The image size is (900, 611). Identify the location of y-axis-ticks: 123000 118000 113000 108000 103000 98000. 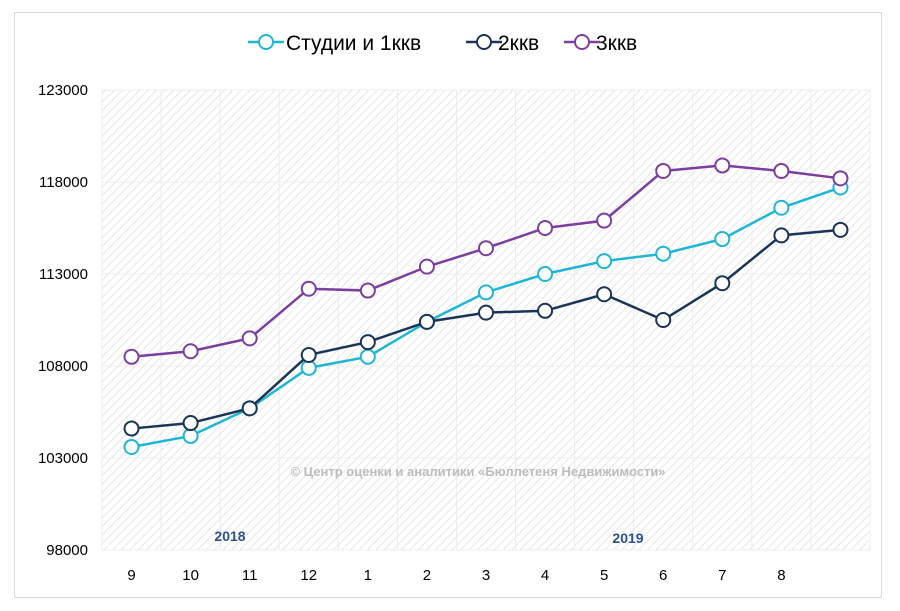
(63, 320).